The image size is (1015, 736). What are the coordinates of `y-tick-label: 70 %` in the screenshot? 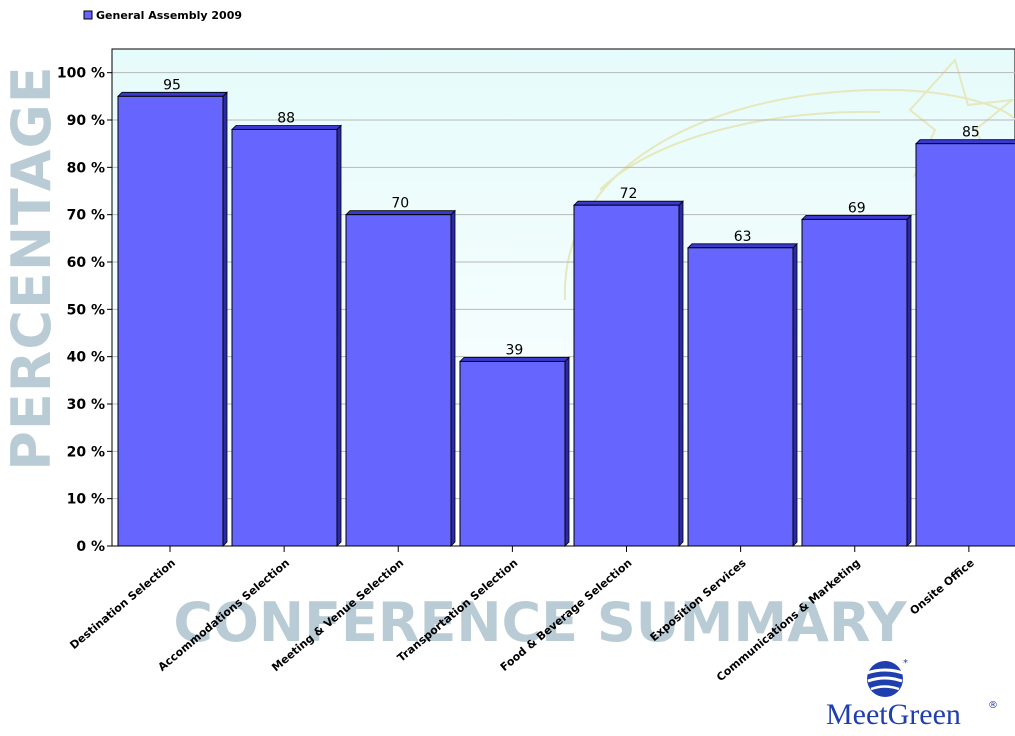 It's located at (86, 216).